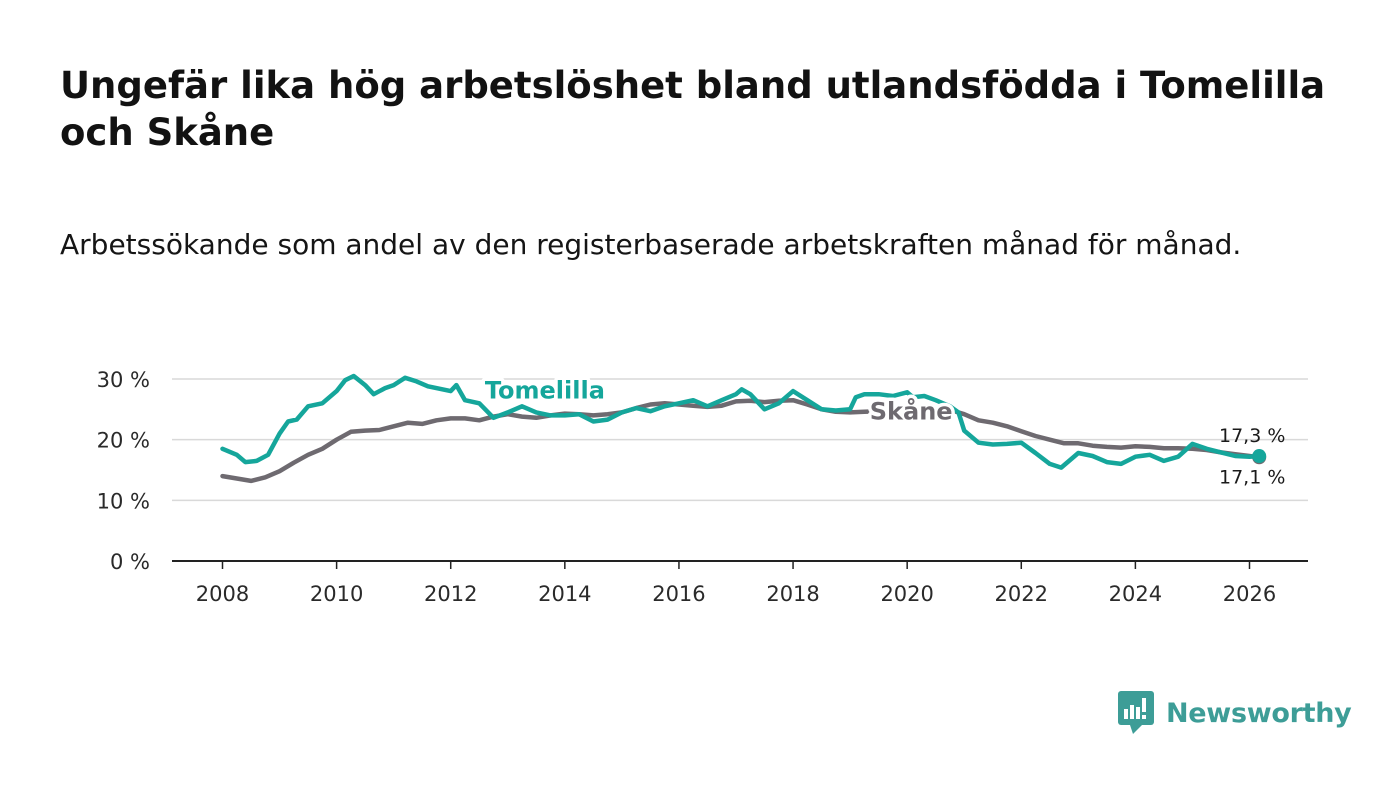 This screenshot has height=794, width=1400. I want to click on gridlines, so click(740, 440).